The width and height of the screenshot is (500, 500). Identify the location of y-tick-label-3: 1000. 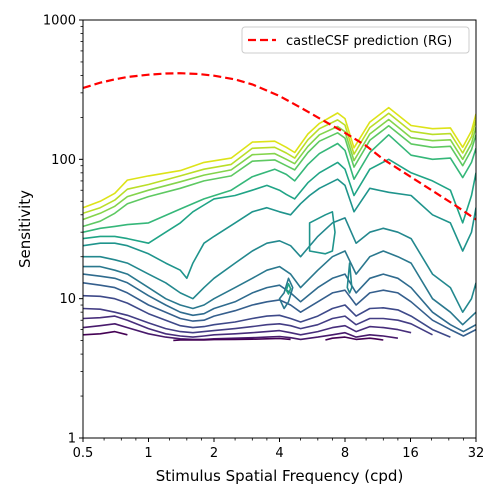
(59, 21).